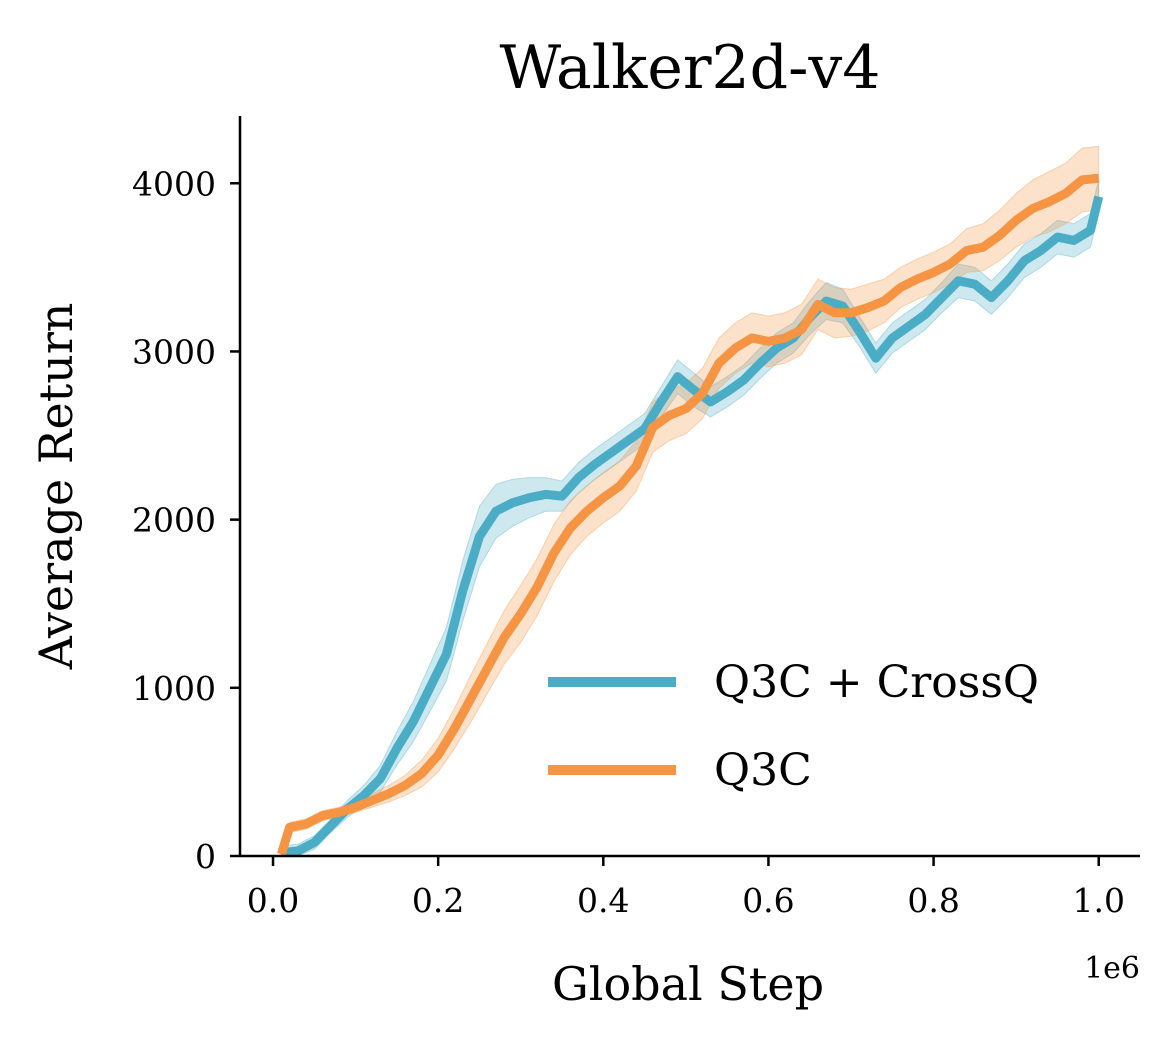  I want to click on legend-label-0: Q3C + CrossQ, so click(876, 682).